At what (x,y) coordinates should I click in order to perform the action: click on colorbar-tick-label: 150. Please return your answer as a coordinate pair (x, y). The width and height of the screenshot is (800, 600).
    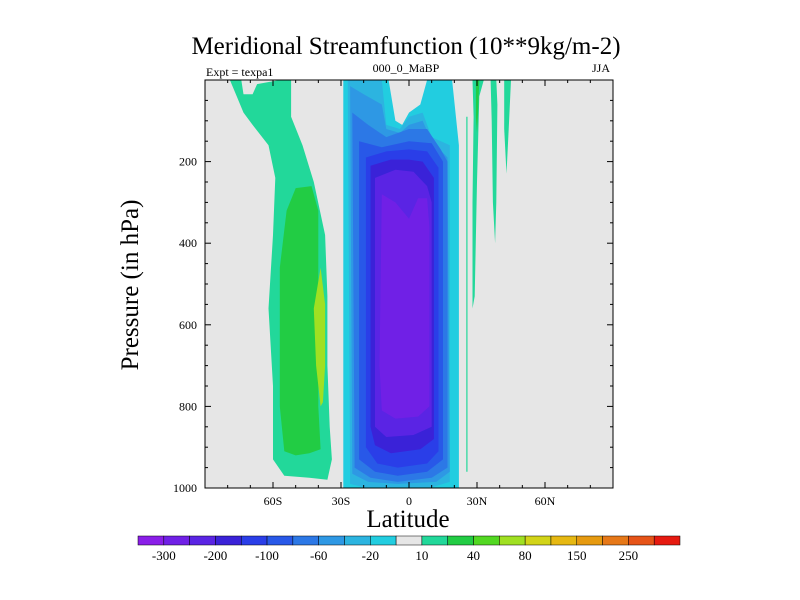
    Looking at the image, I should click on (577, 555).